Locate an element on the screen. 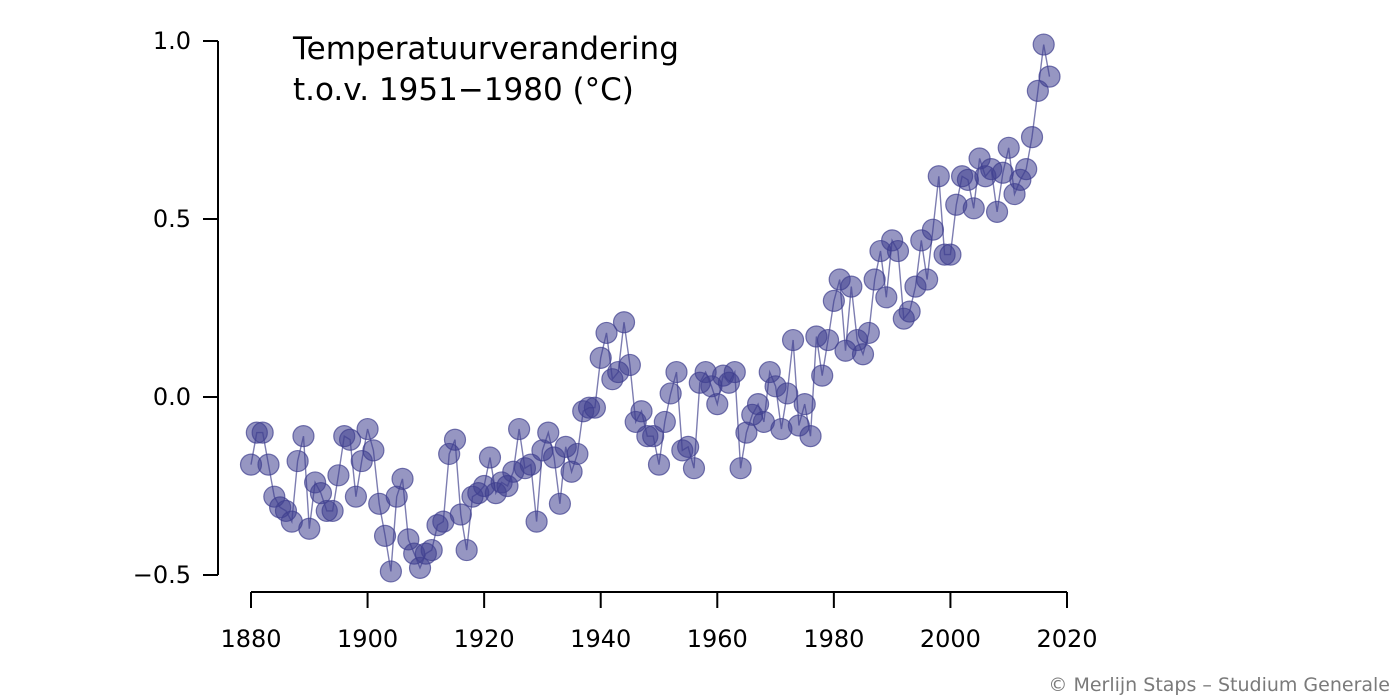 The height and width of the screenshot is (700, 1400). x-tick-label: 1880 is located at coordinates (250, 639).